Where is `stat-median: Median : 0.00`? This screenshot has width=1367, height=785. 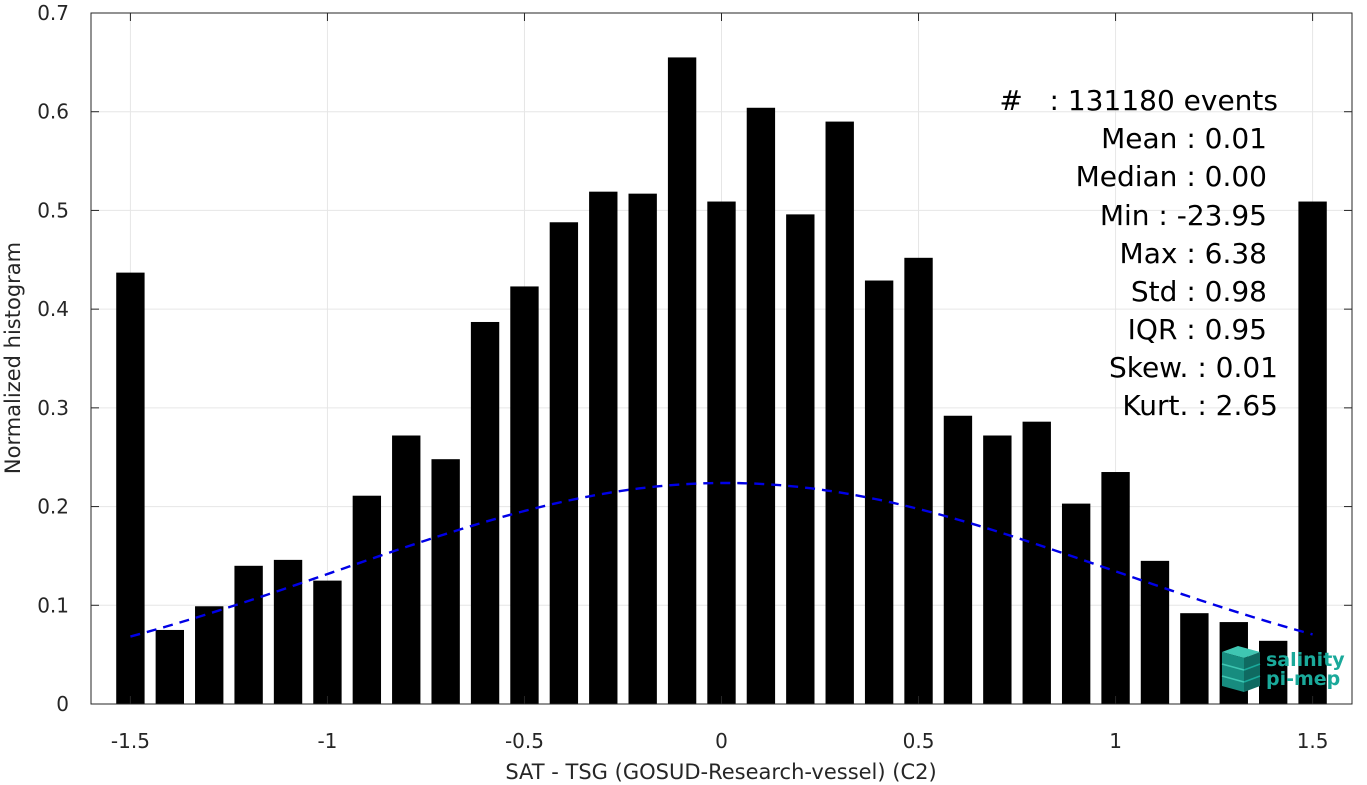
stat-median: Median : 0.00 is located at coordinates (1171, 176).